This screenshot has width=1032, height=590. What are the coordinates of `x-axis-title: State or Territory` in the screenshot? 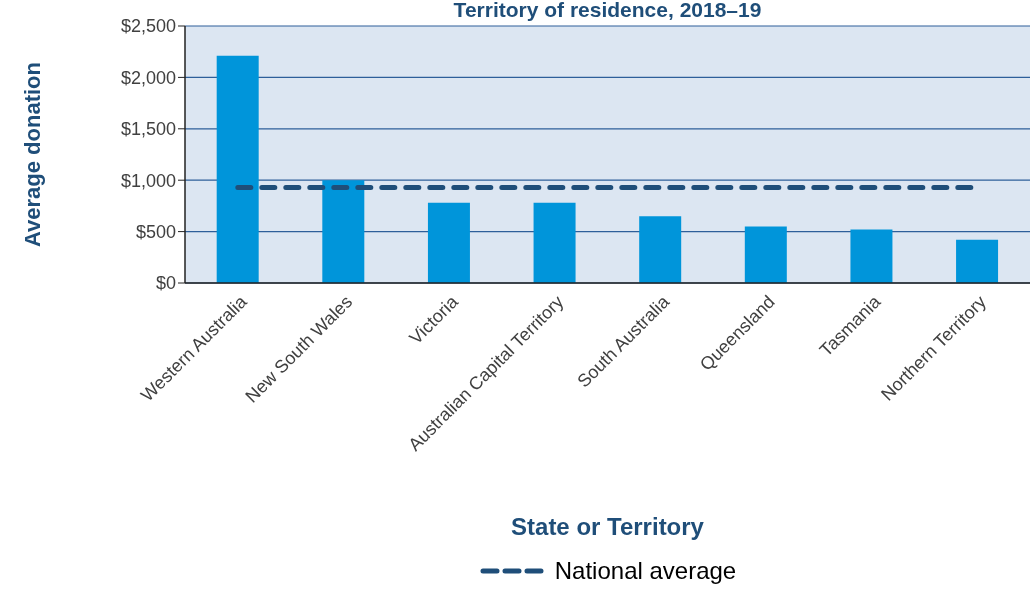 It's located at (608, 526).